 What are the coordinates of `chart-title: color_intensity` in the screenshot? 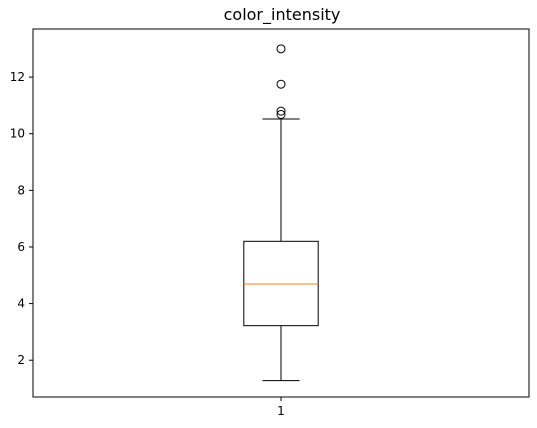 It's located at (282, 15).